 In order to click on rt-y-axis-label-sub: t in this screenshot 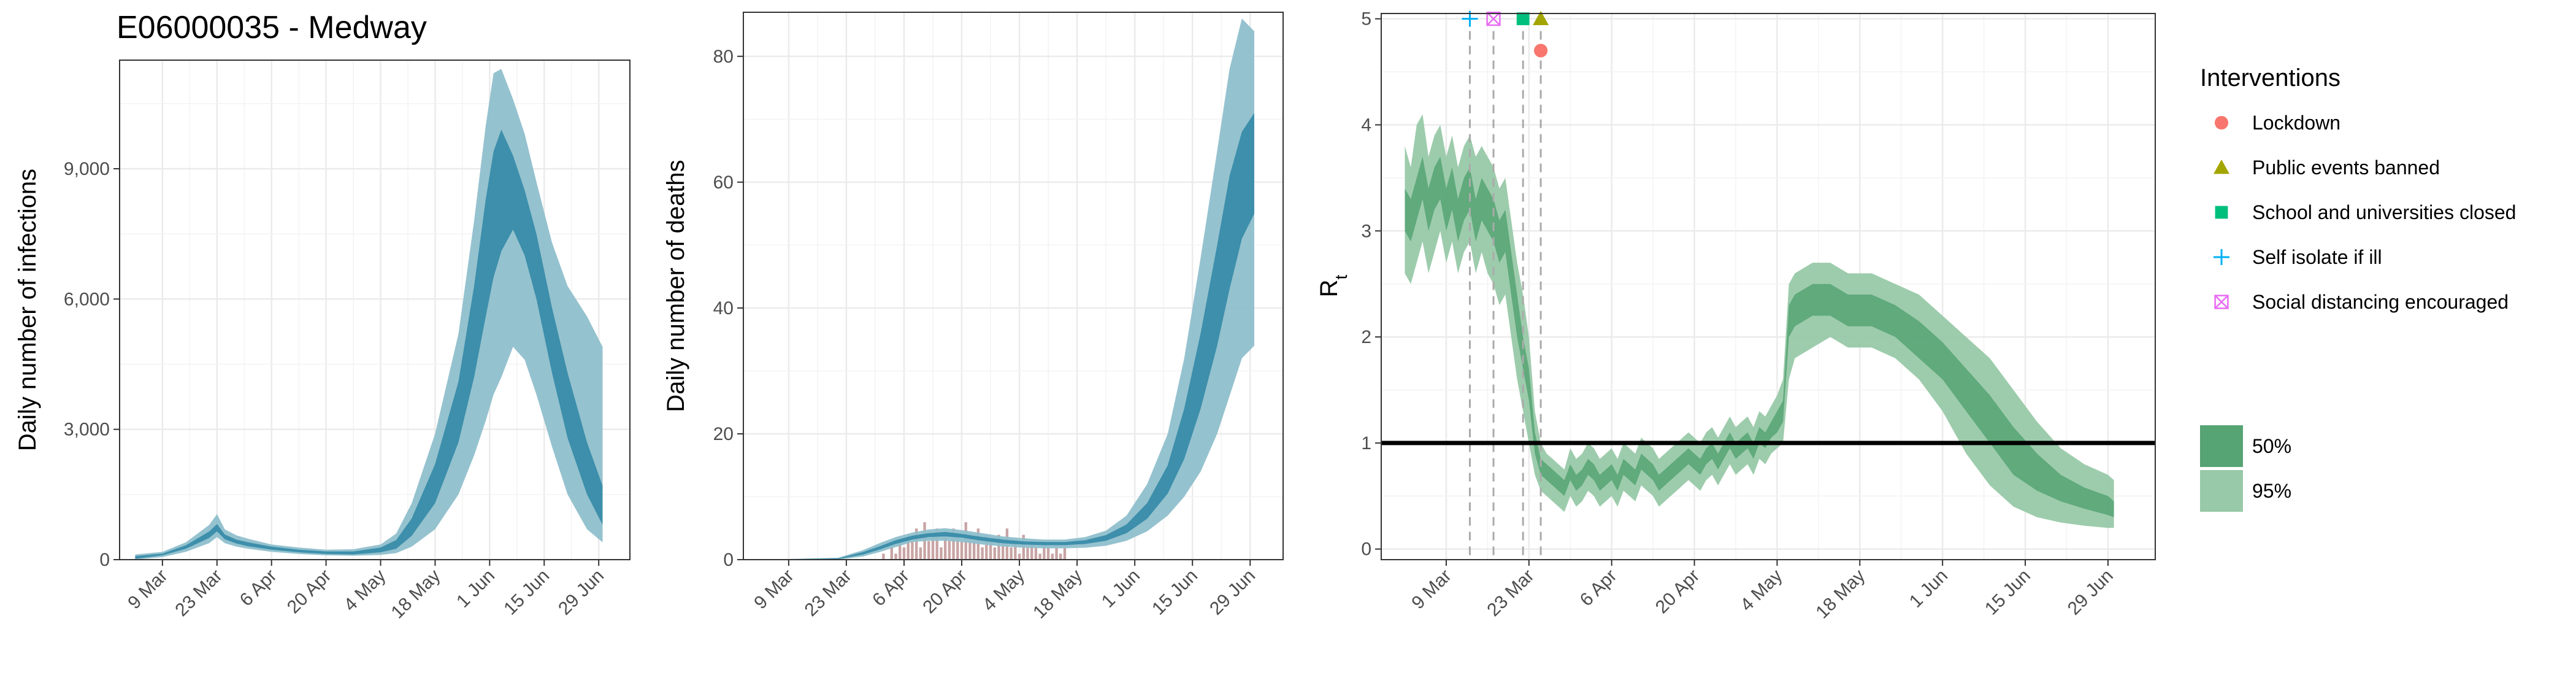, I will do `click(1341, 276)`.